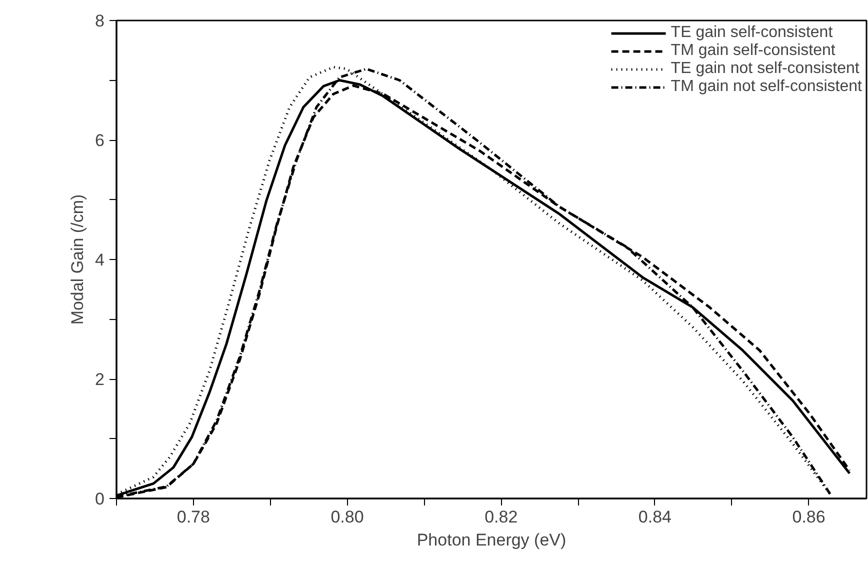 This screenshot has width=868, height=584. I want to click on x-tick-label: 0.84, so click(655, 517).